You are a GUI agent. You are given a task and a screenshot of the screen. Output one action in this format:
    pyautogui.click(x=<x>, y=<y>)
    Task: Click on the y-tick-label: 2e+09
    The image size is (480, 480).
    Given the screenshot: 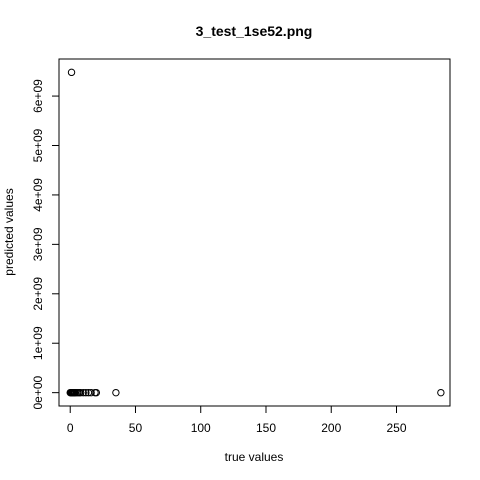 What is the action you would take?
    pyautogui.click(x=38, y=294)
    